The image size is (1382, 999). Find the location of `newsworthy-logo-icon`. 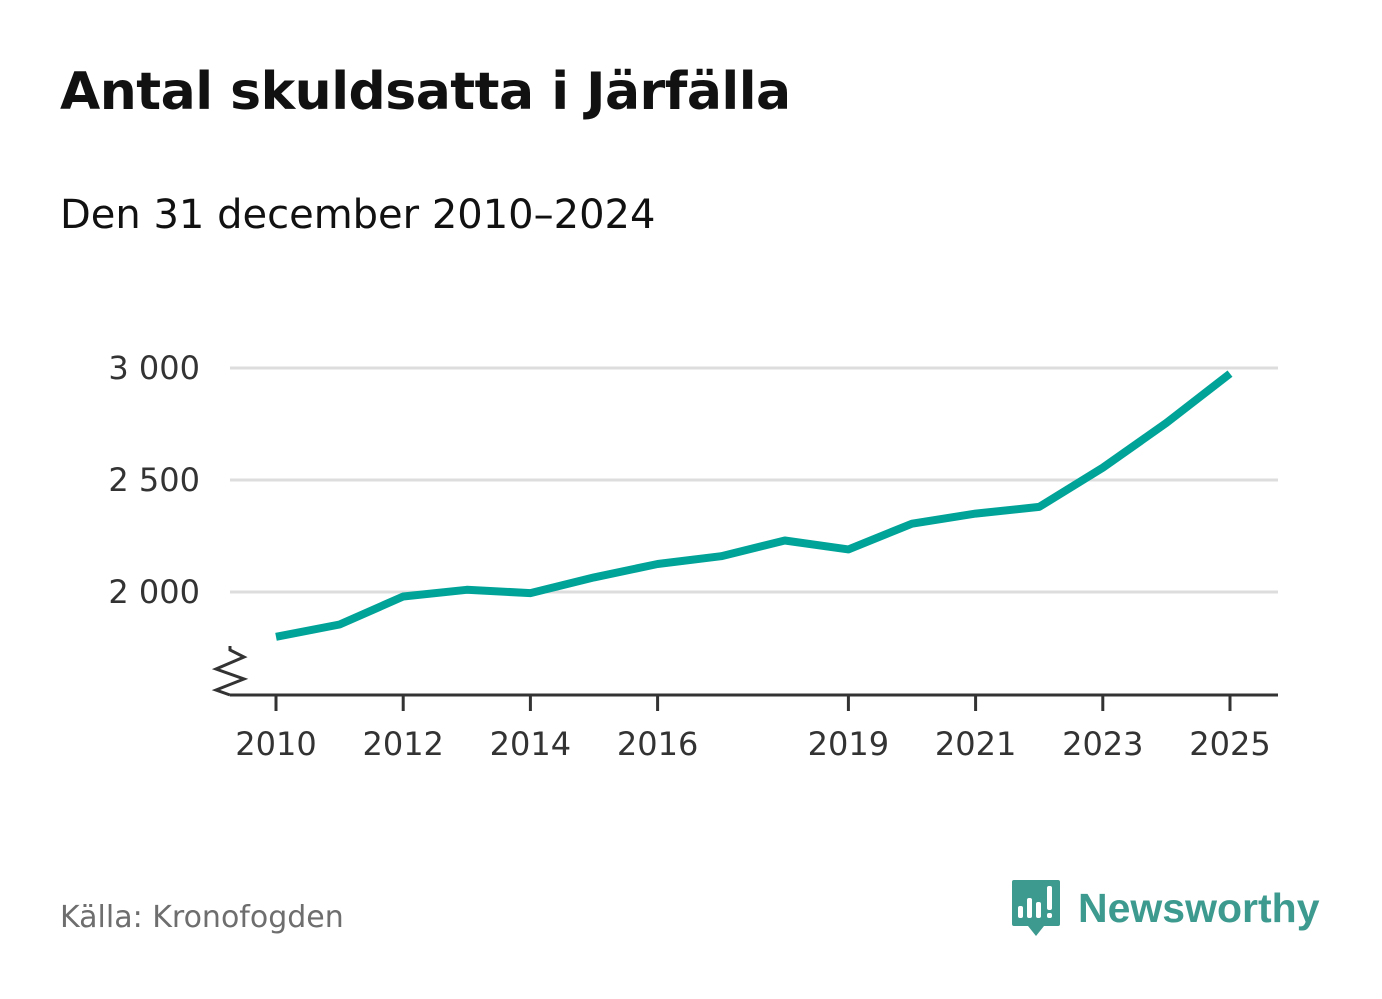

newsworthy-logo-icon is located at coordinates (1036, 908).